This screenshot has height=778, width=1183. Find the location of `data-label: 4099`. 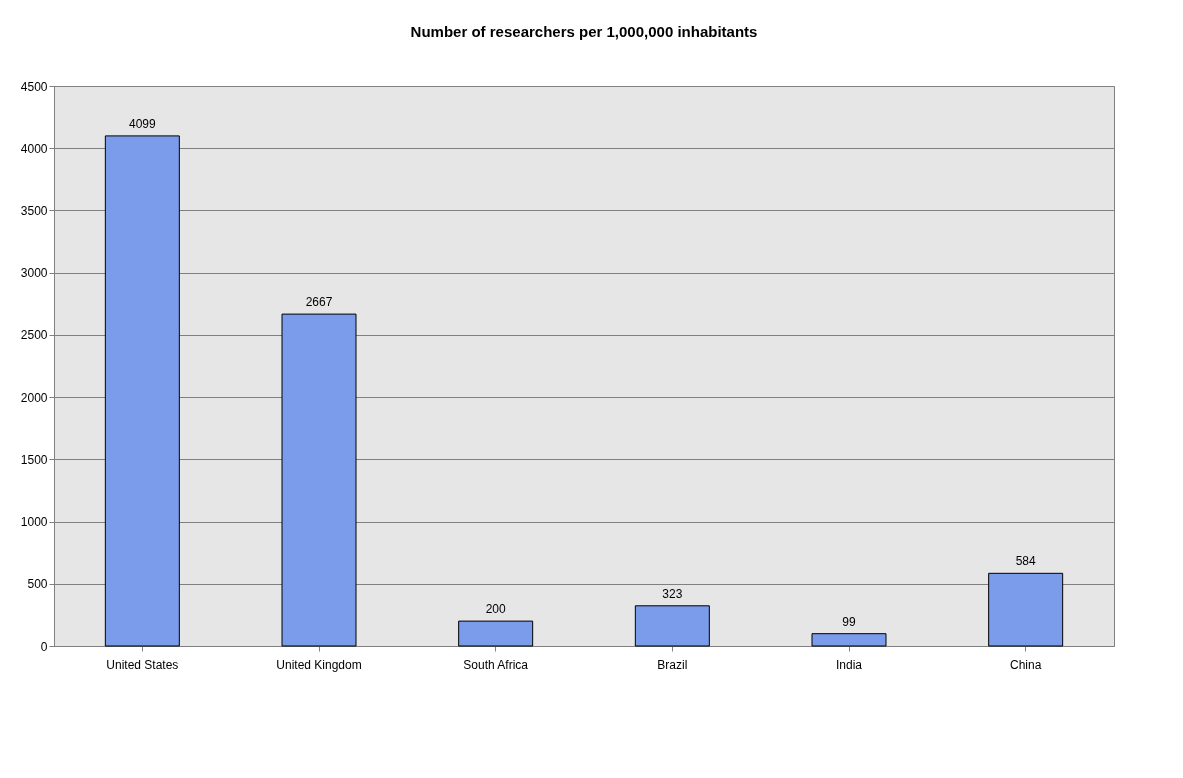

data-label: 4099 is located at coordinates (142, 123).